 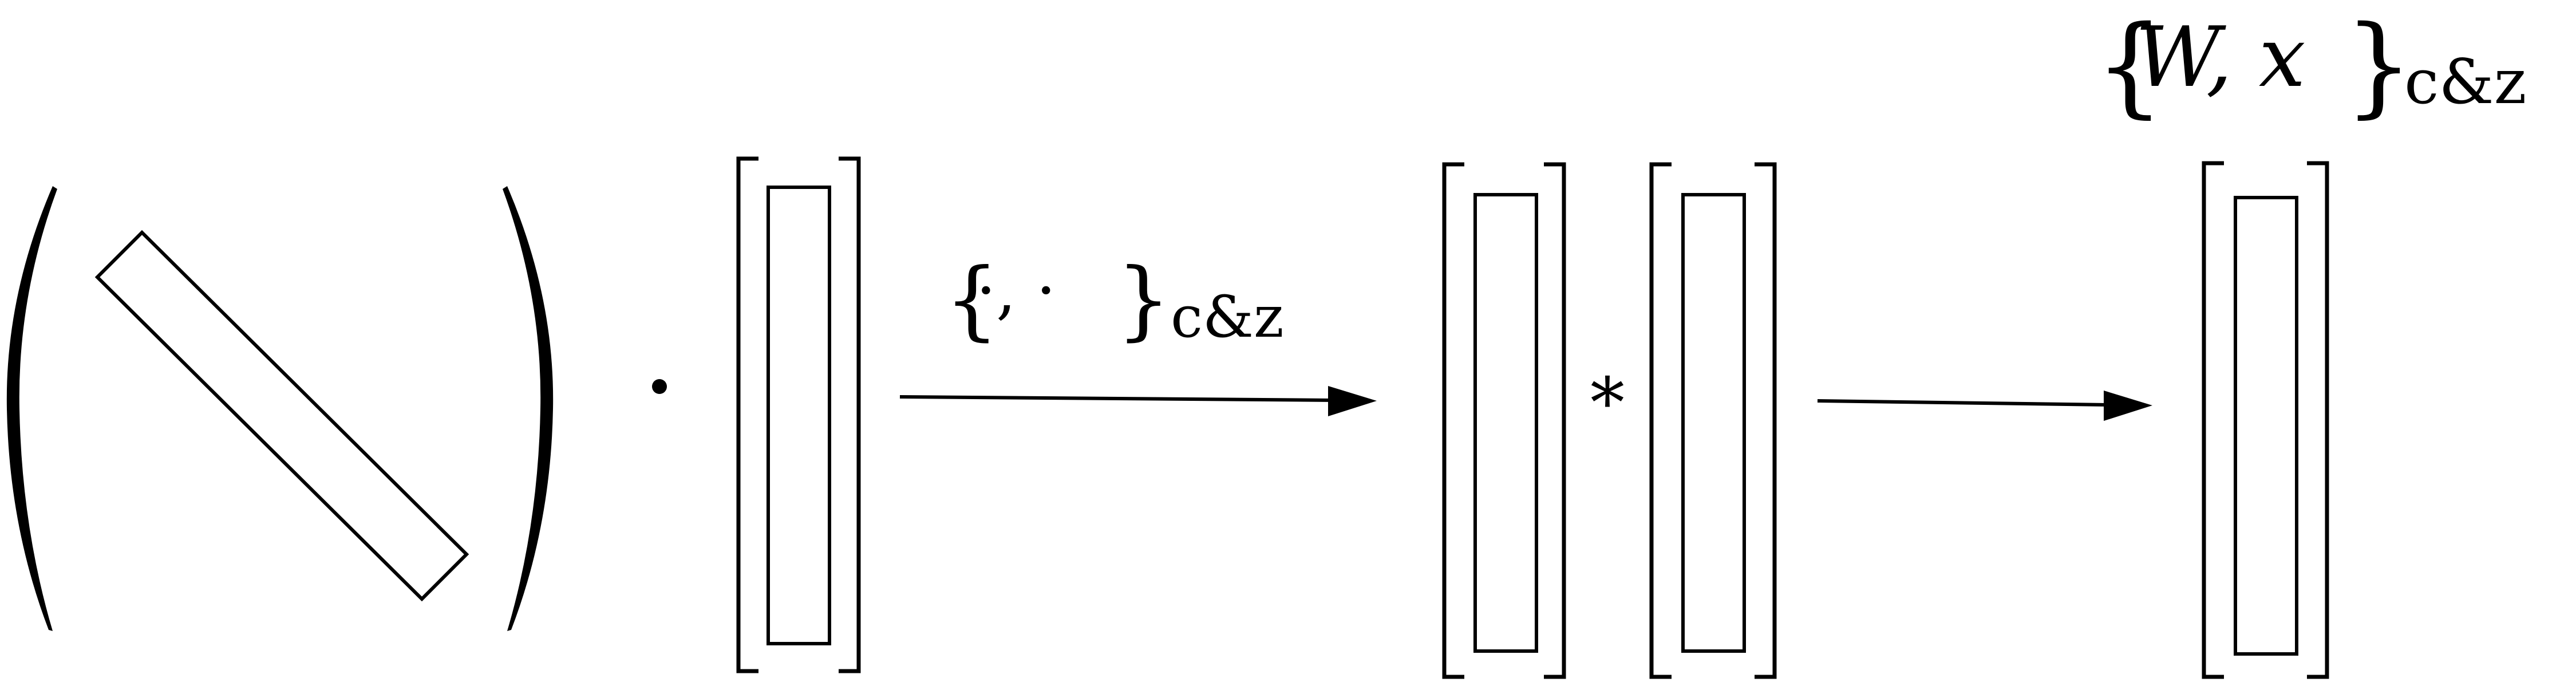 I want to click on diagonal-matrix, so click(x=280, y=408).